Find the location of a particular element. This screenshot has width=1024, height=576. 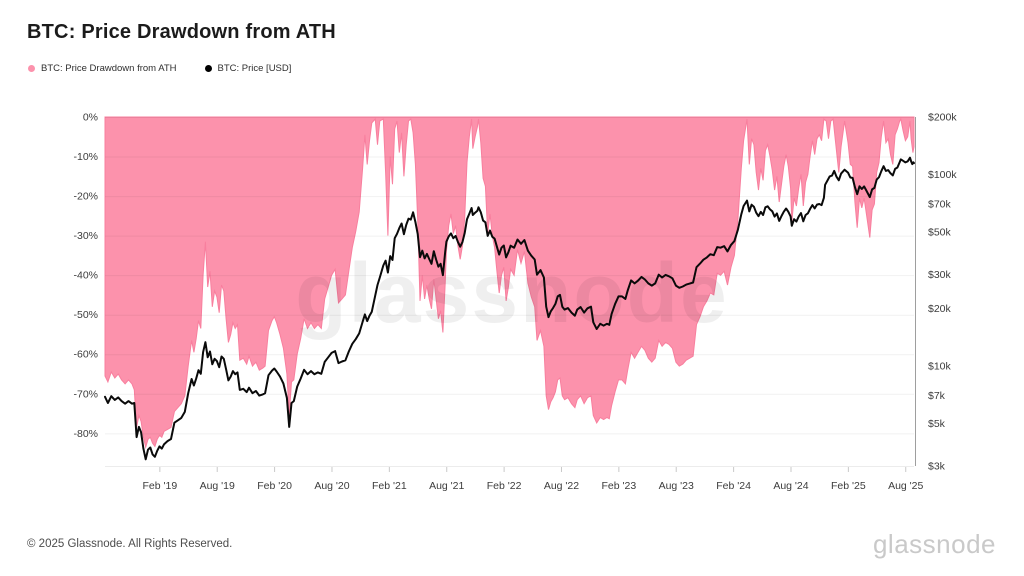

legend-item-drawdown: BTC: Price Drawdown from ATH is located at coordinates (102, 68).